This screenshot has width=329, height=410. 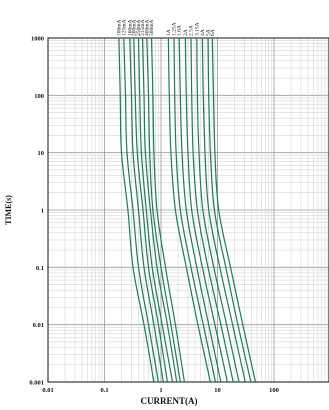 I want to click on curve-label-400ma: 400mA, so click(x=147, y=27).